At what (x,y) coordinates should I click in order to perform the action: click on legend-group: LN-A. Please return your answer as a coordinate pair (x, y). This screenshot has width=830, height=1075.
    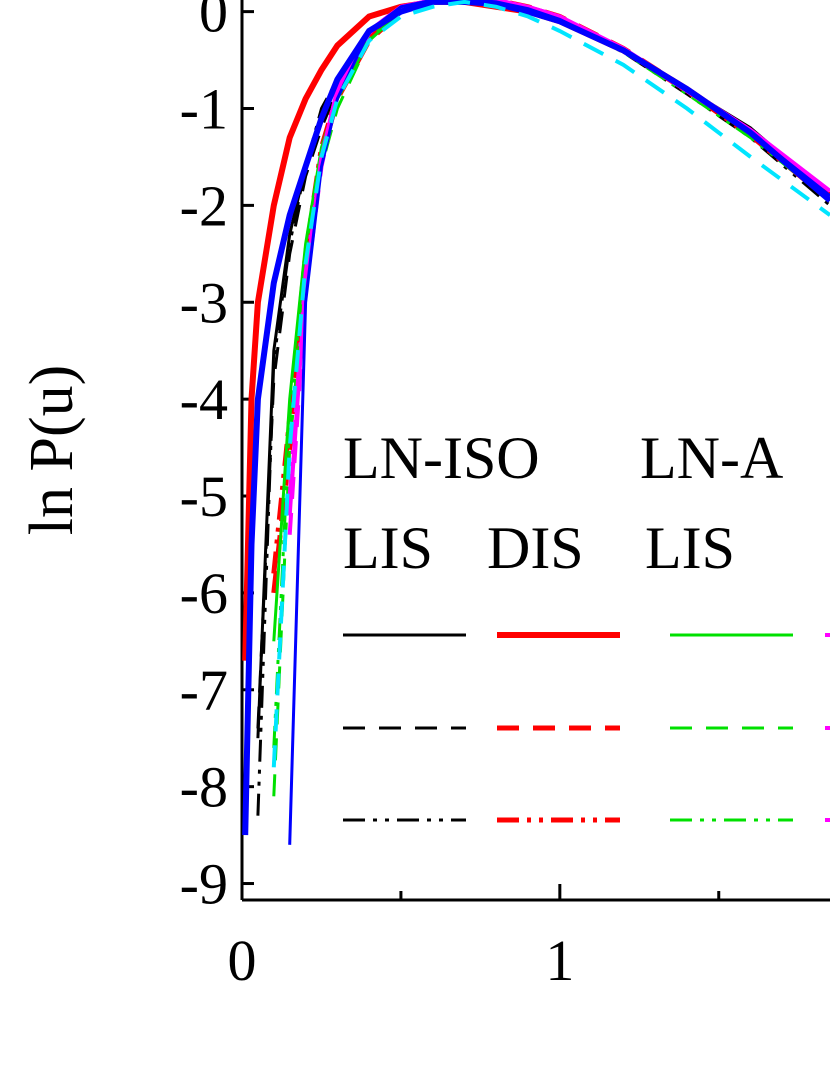
    Looking at the image, I should click on (711, 458).